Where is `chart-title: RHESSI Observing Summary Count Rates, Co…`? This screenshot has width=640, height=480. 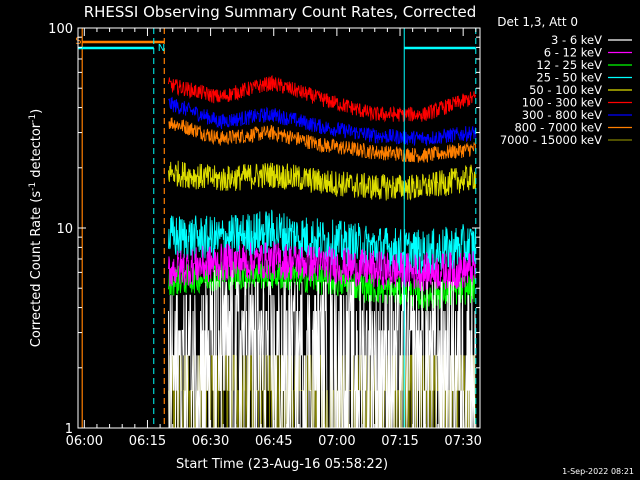 chart-title: RHESSI Observing Summary Count Rates, Co… is located at coordinates (280, 12).